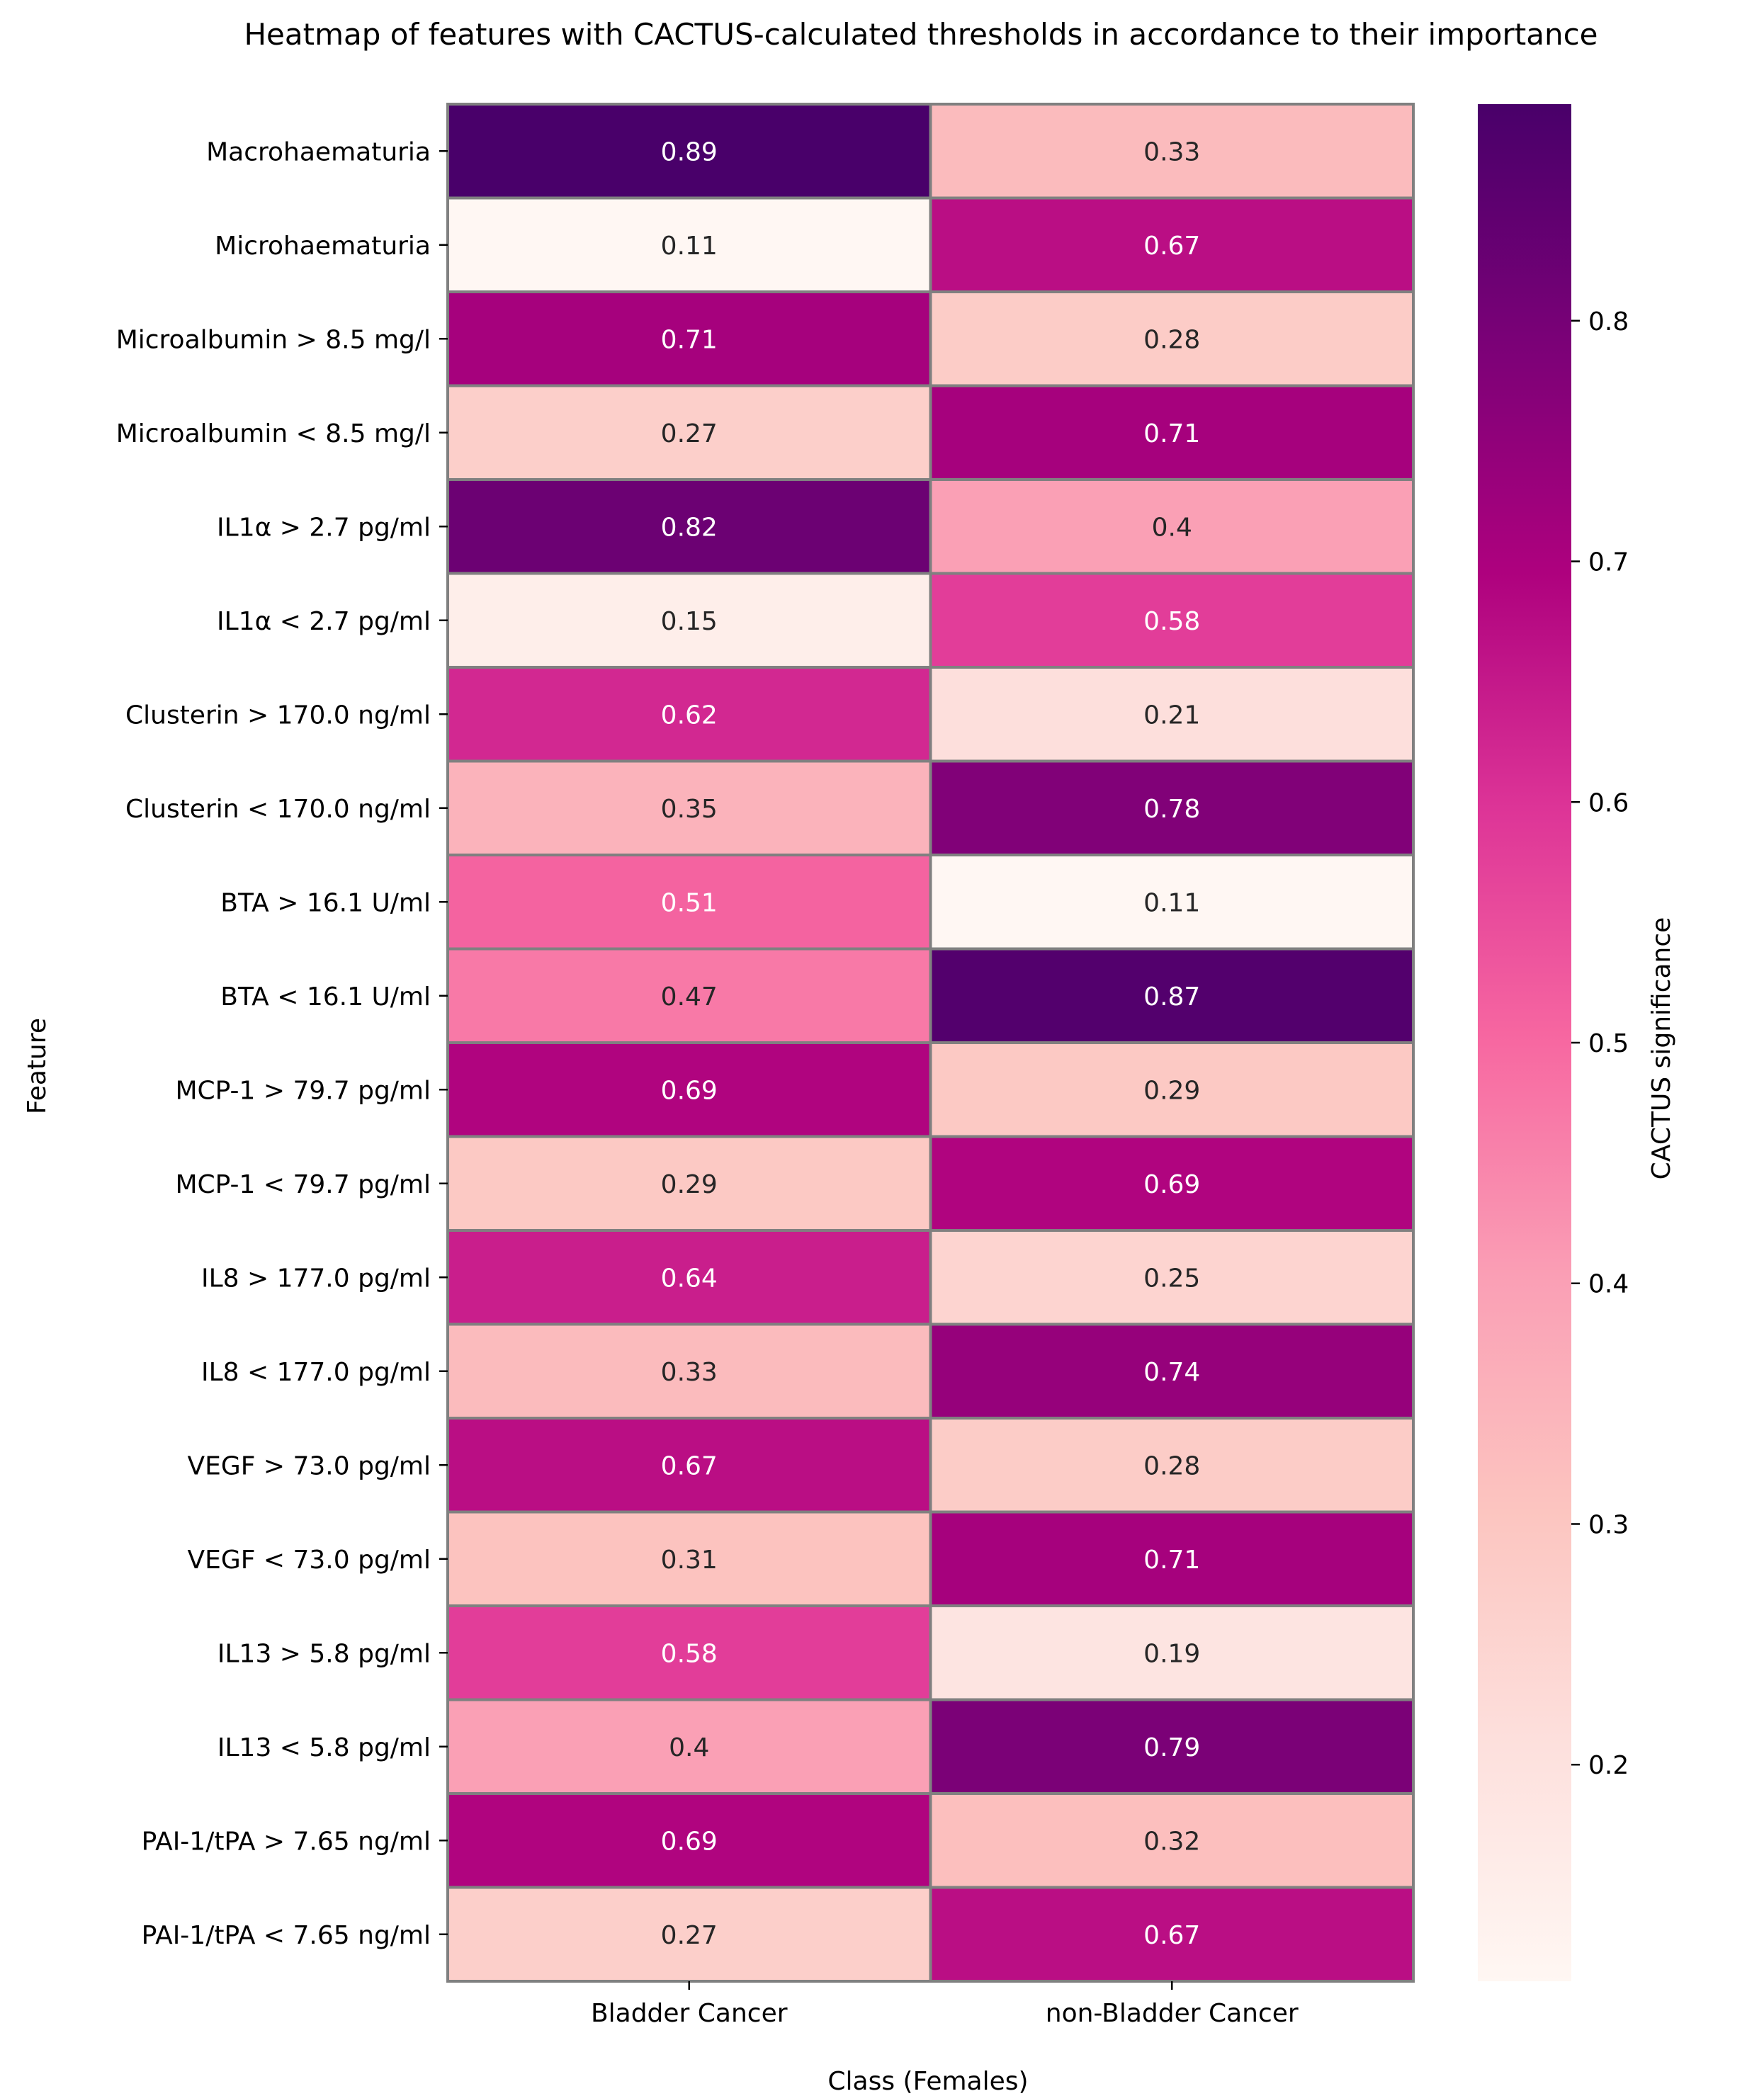 The width and height of the screenshot is (1764, 2096). I want to click on cell-value-label: 0.25, so click(1171, 1278).